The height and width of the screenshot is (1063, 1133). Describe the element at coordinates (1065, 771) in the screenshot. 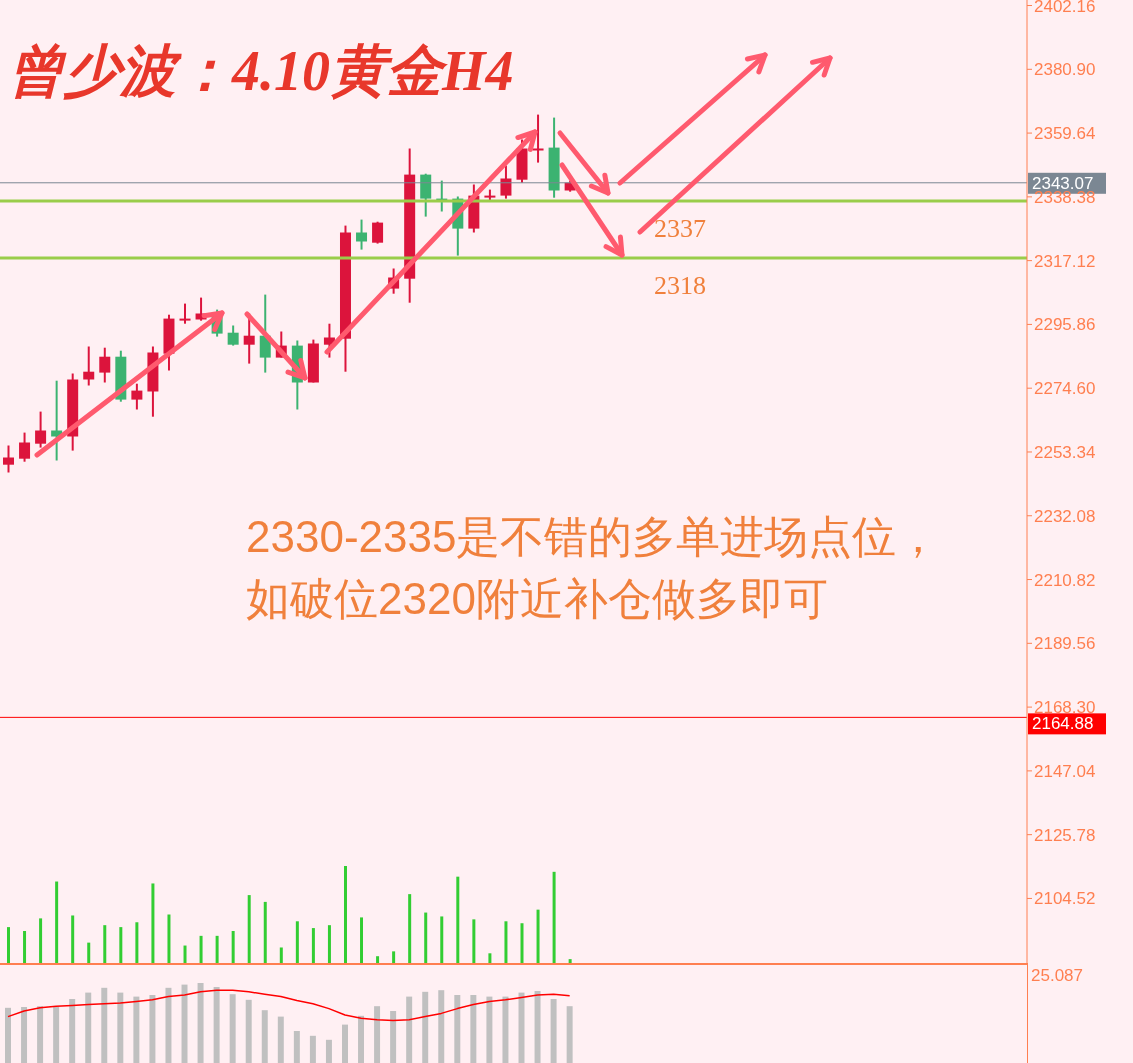

I see `y-tick-label: 2147.04` at that location.